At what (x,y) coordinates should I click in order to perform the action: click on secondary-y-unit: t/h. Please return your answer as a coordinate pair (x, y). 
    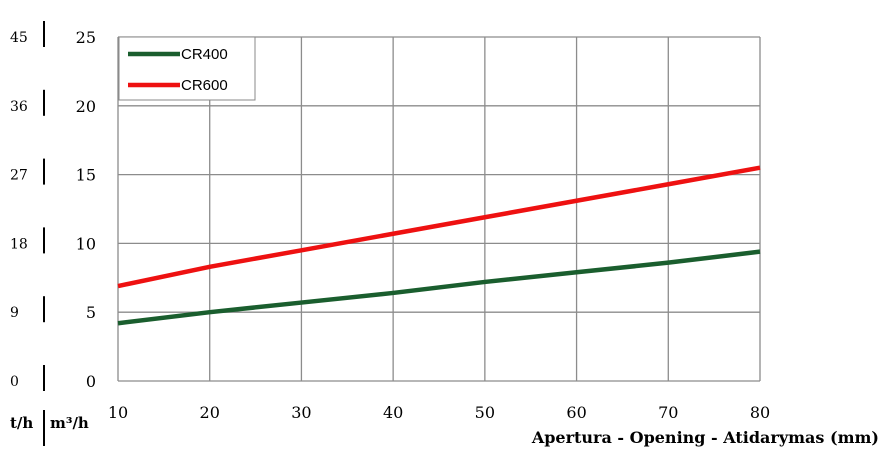
    Looking at the image, I should click on (21, 423).